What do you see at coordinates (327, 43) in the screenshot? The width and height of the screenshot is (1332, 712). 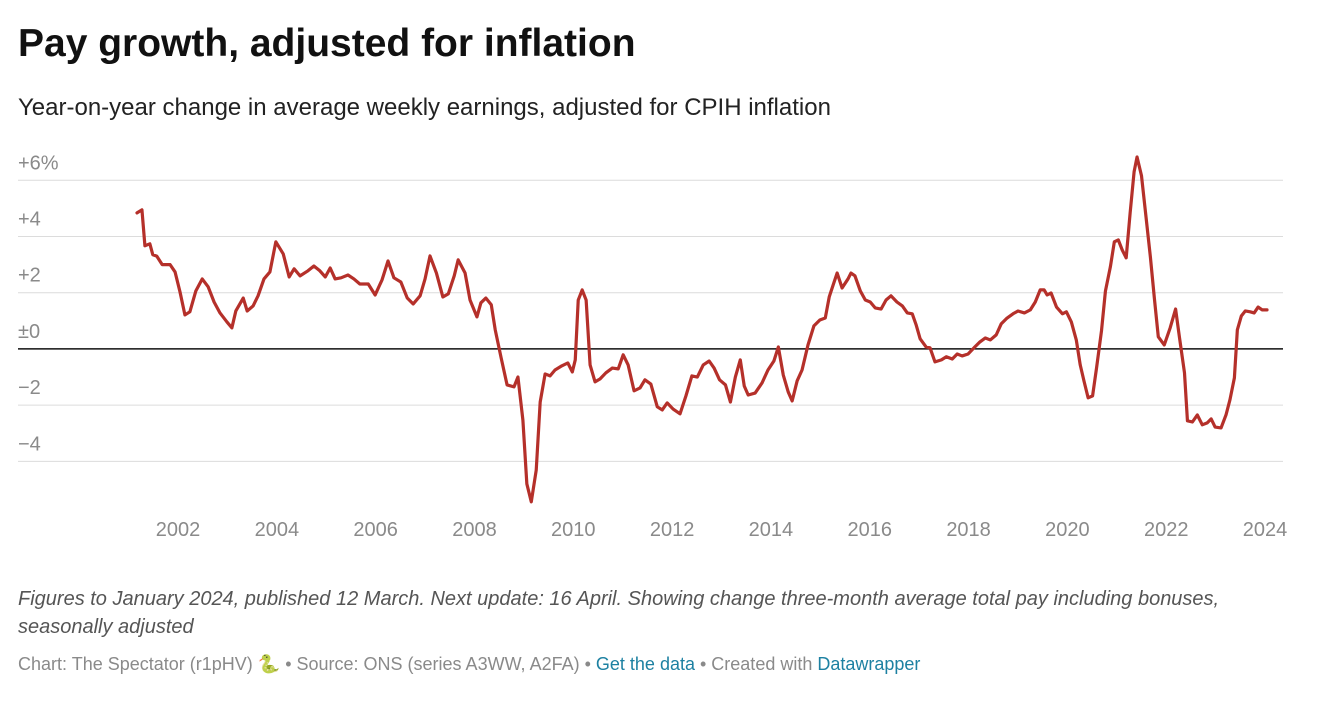 I see `chart-title: Pay growth, adjusted for inflation` at bounding box center [327, 43].